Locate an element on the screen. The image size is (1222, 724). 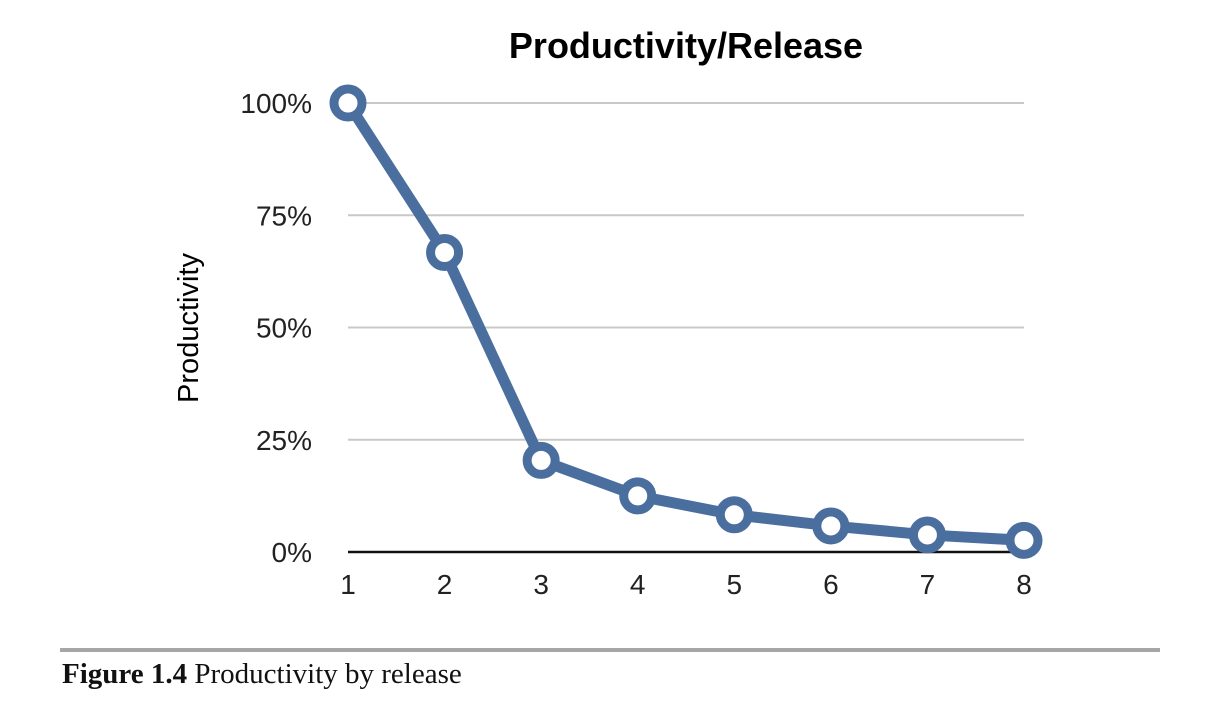
y-tick-labels: 0% 25% 50% 75% 100% is located at coordinates (276, 328).